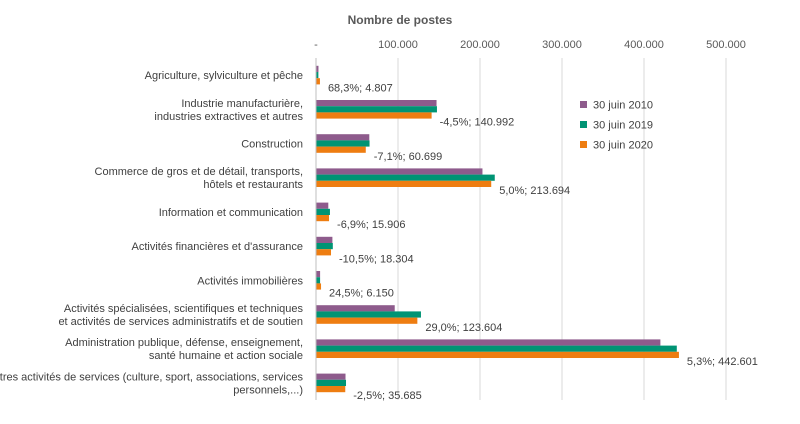 The image size is (800, 424). I want to click on x-tick-label: -, so click(316, 45).